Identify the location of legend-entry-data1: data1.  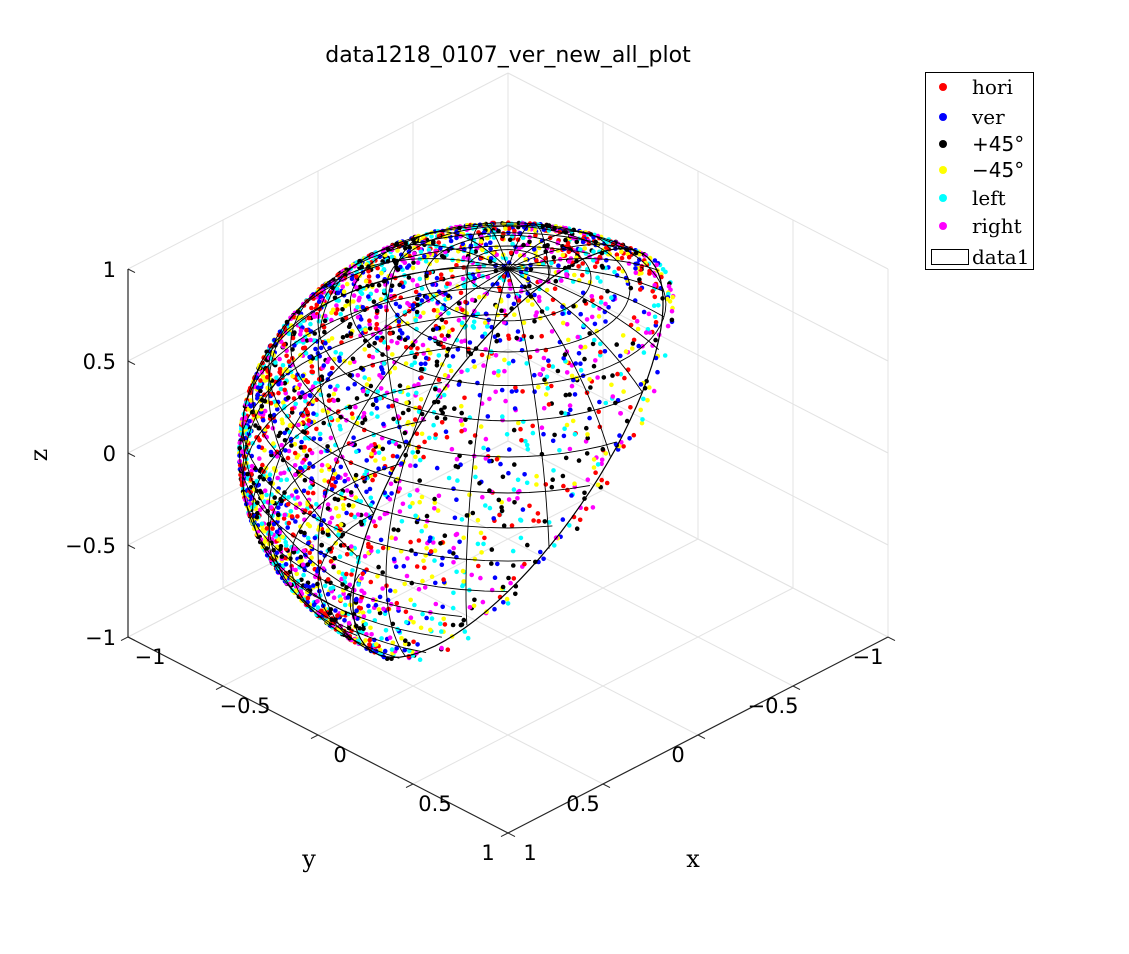
(979, 257).